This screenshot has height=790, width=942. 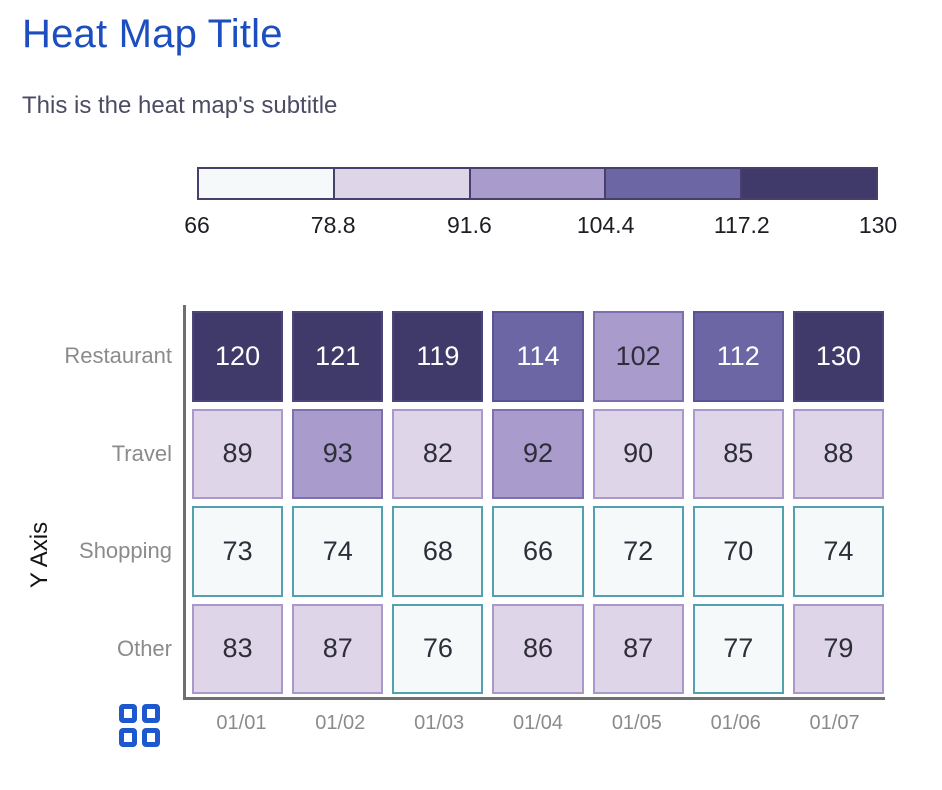 What do you see at coordinates (438, 453) in the screenshot?
I see `heatmap-cell: 82` at bounding box center [438, 453].